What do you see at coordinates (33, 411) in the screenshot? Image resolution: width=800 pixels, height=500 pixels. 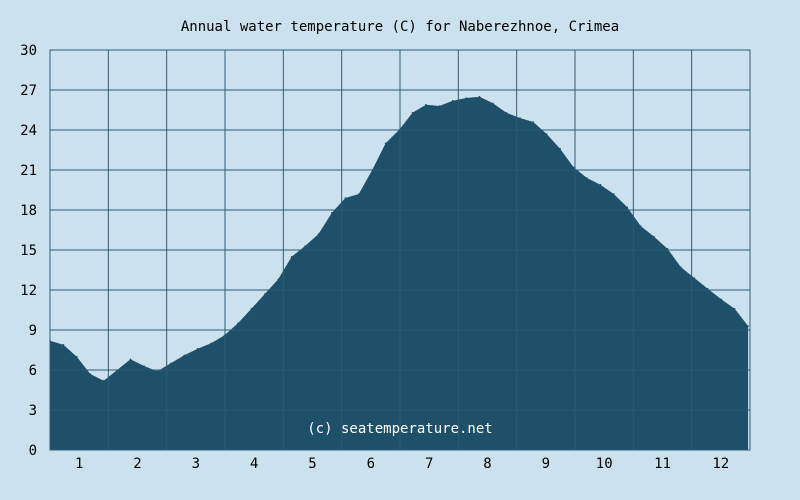 I see `y-tick-label: 3` at bounding box center [33, 411].